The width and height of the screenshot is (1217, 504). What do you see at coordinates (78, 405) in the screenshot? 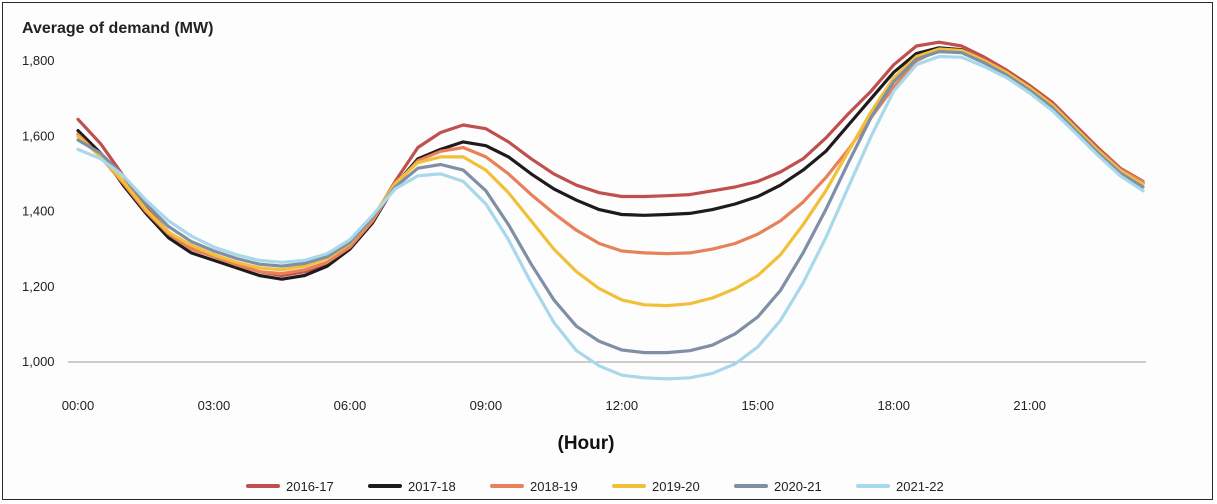
I see `x-tick-label: 00:00` at bounding box center [78, 405].